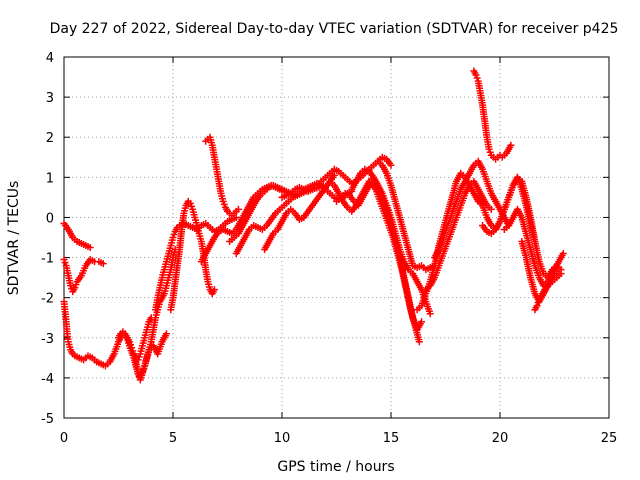  I want to click on y-tick-label: 1, so click(50, 178).